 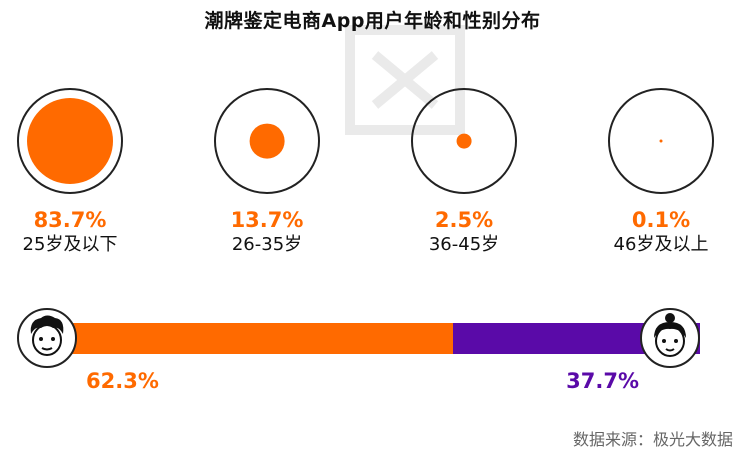 I want to click on chart-title: 潮牌鉴定电商App用户年龄和性别分布, so click(x=372, y=21).